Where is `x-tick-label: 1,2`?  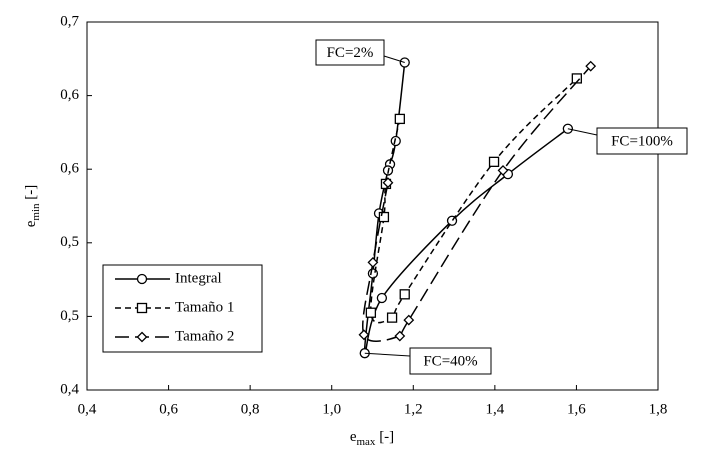
x-tick-label: 1,2 is located at coordinates (413, 409).